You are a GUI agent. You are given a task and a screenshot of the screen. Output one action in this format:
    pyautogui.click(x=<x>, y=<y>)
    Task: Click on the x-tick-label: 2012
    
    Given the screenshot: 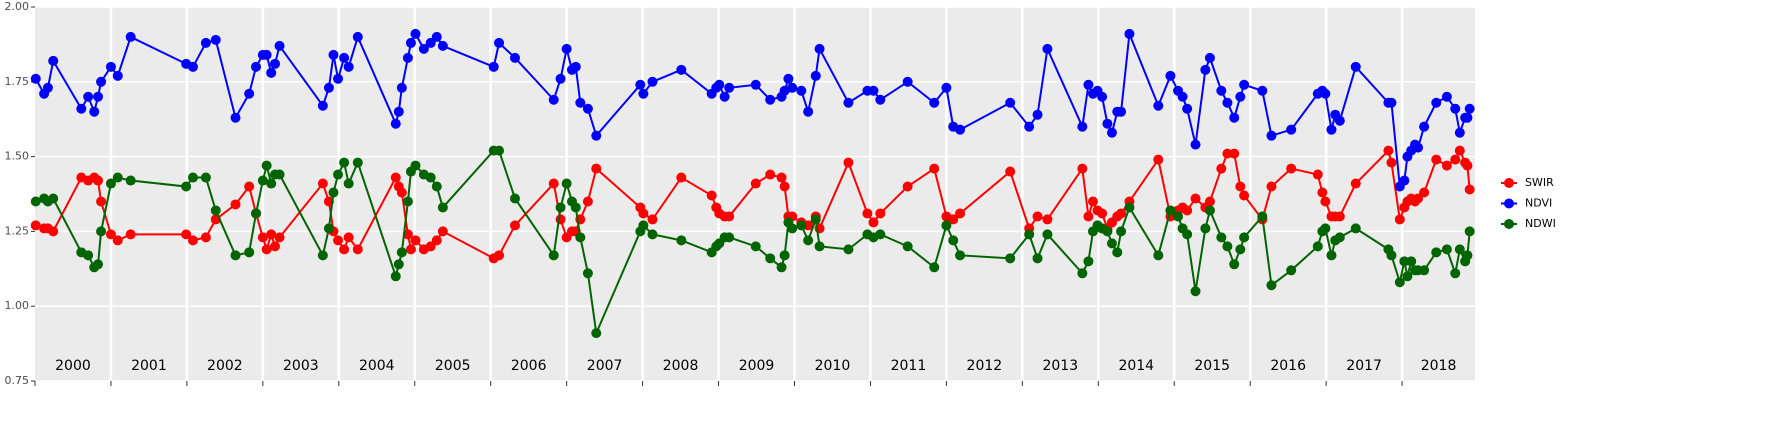 What is the action you would take?
    pyautogui.click(x=985, y=366)
    